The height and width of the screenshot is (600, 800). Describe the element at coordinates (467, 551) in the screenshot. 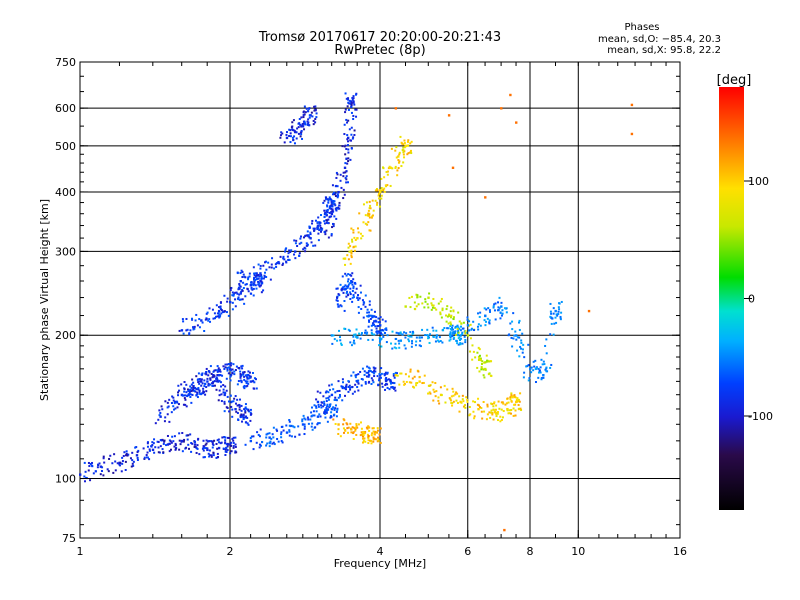

I see `x-tick-label: 6` at that location.